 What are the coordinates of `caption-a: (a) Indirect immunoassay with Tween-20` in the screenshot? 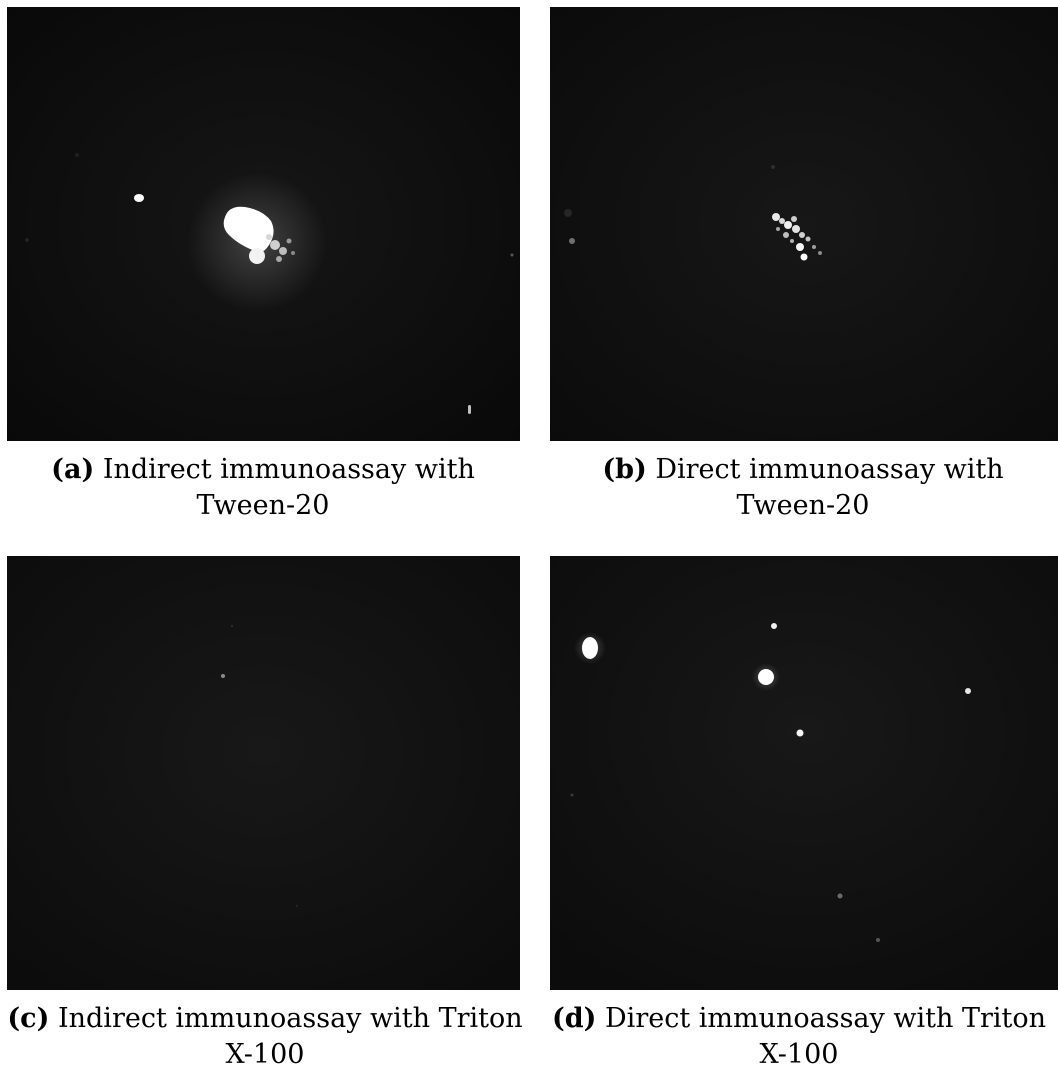 It's located at (263, 488).